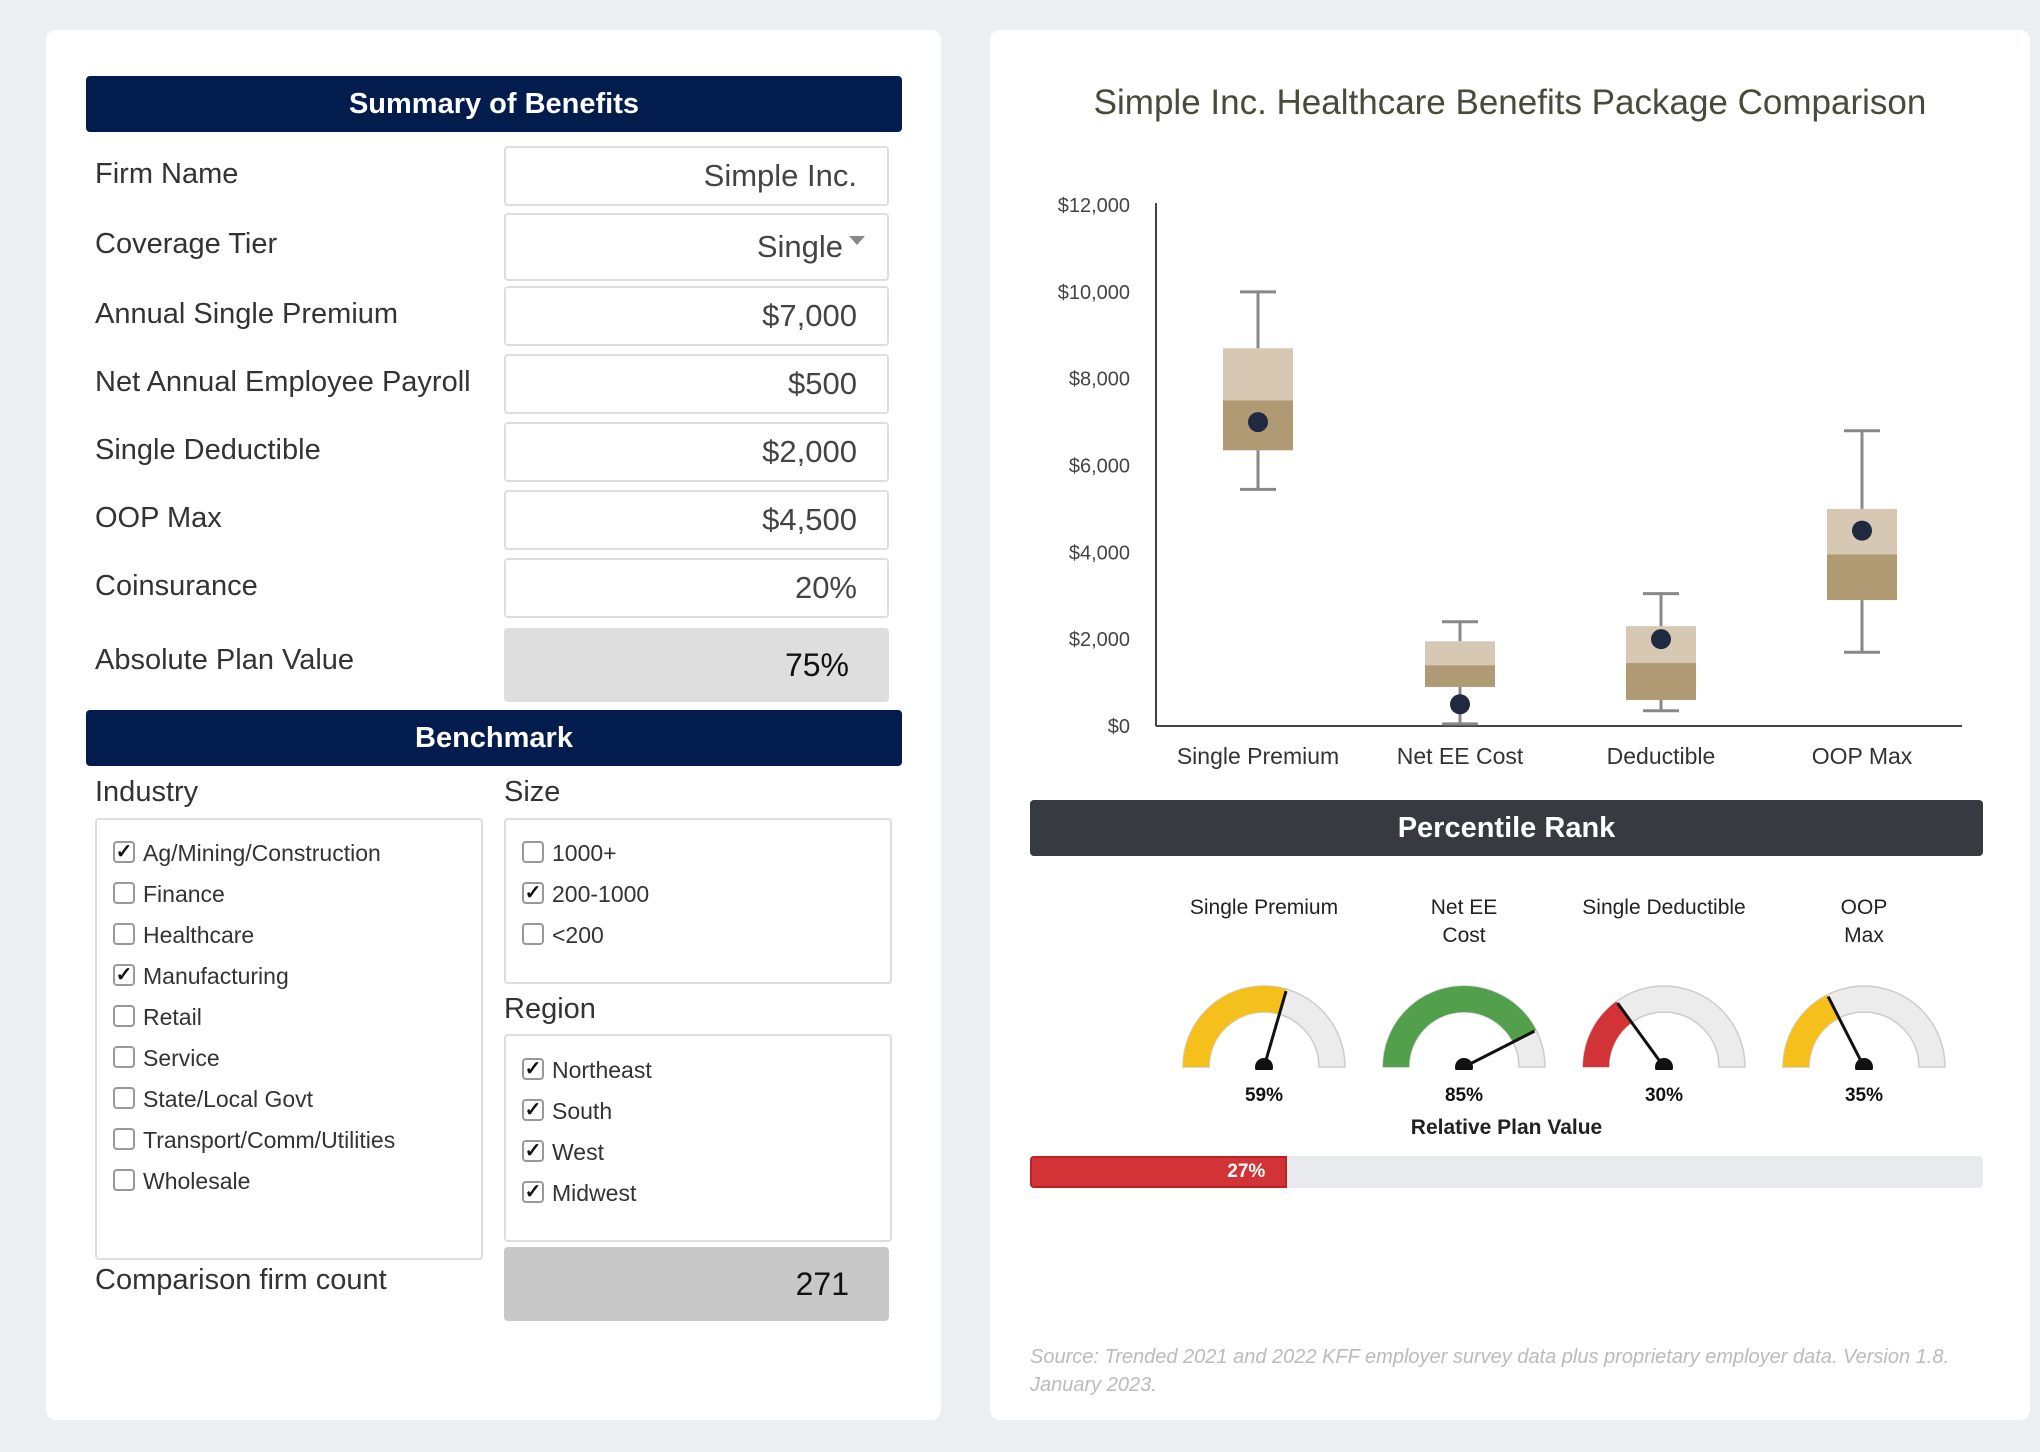  Describe the element at coordinates (696, 1284) in the screenshot. I see `firm-count-readout: 271` at that location.